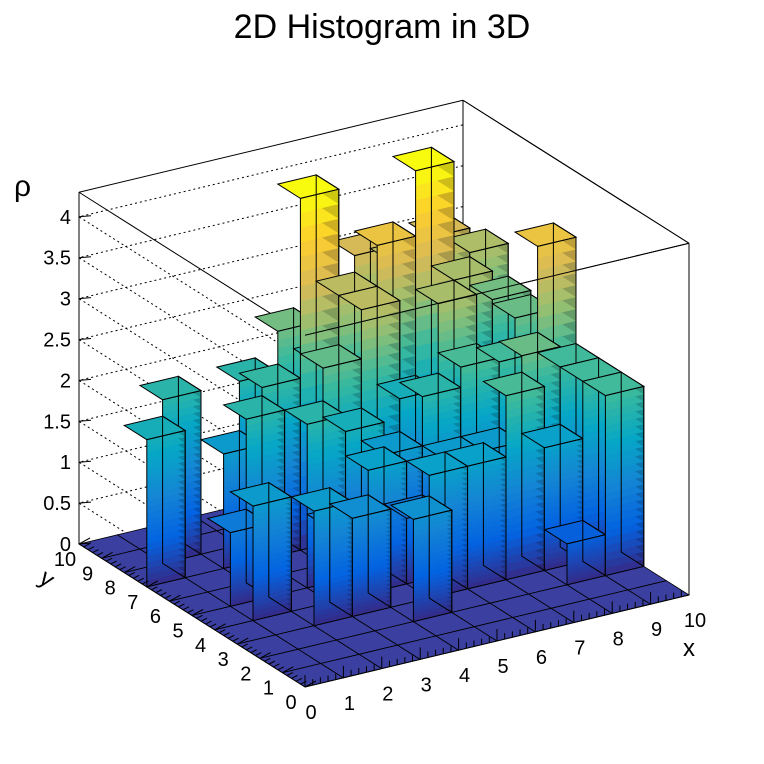 The height and width of the screenshot is (764, 764). I want to click on z-tick-label: 1, so click(65, 463).